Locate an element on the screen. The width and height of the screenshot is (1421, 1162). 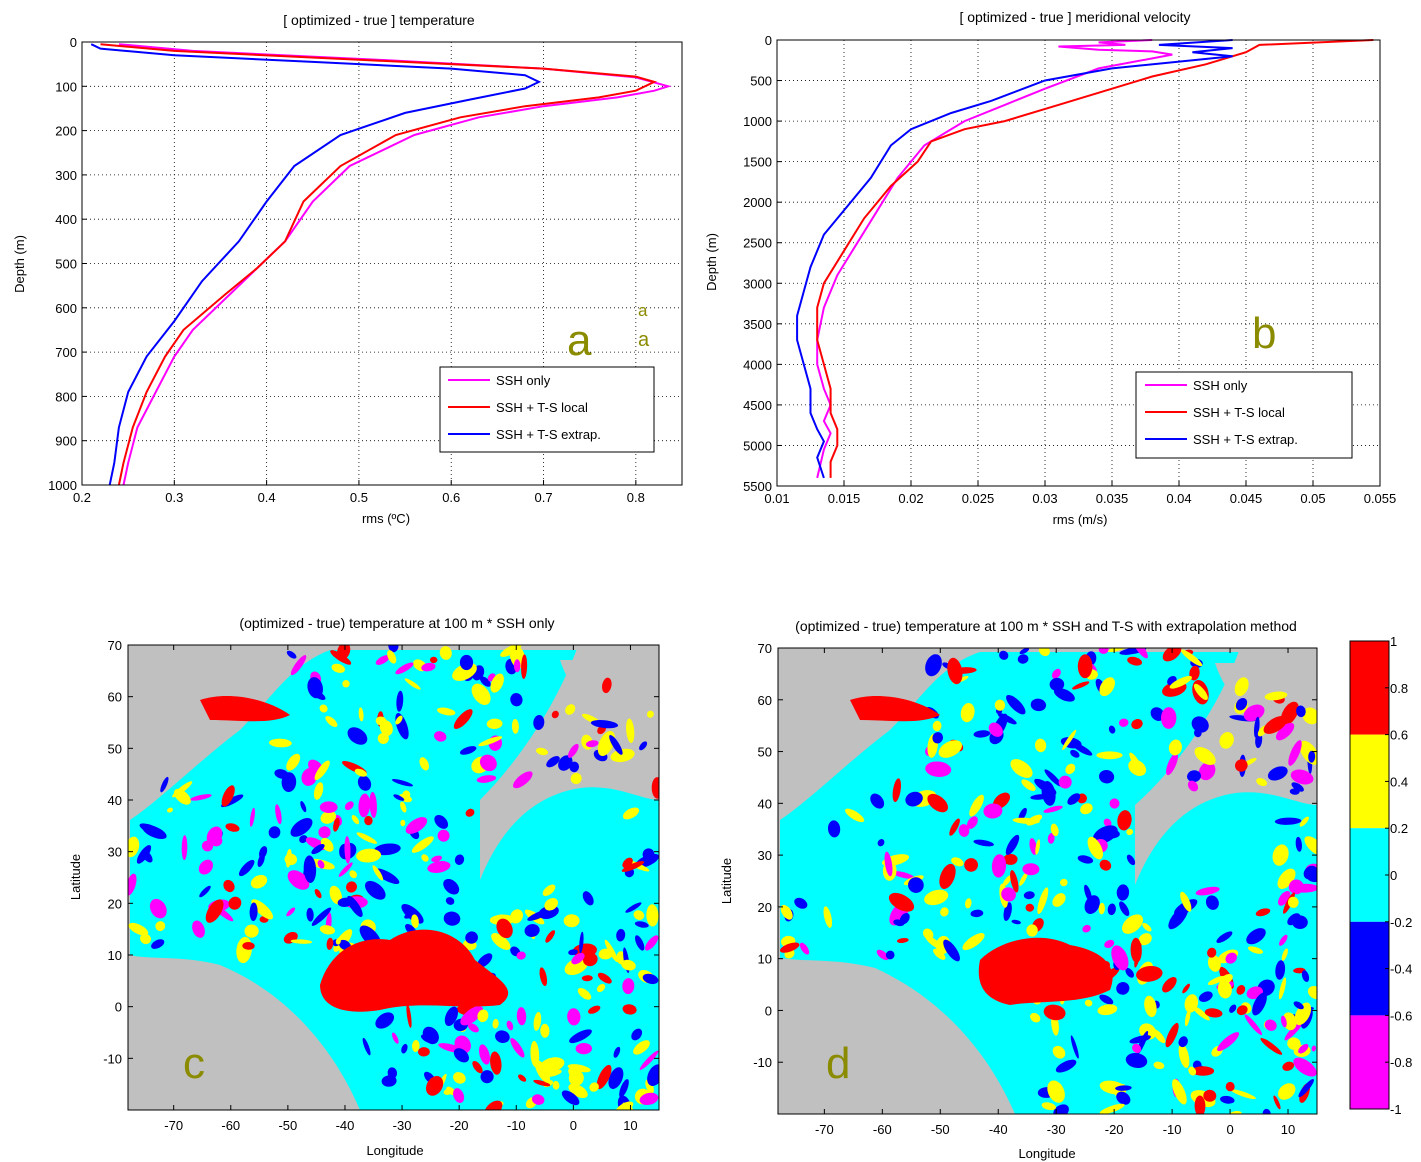
panel-b-ytick-label: 3500 is located at coordinates (757, 324).